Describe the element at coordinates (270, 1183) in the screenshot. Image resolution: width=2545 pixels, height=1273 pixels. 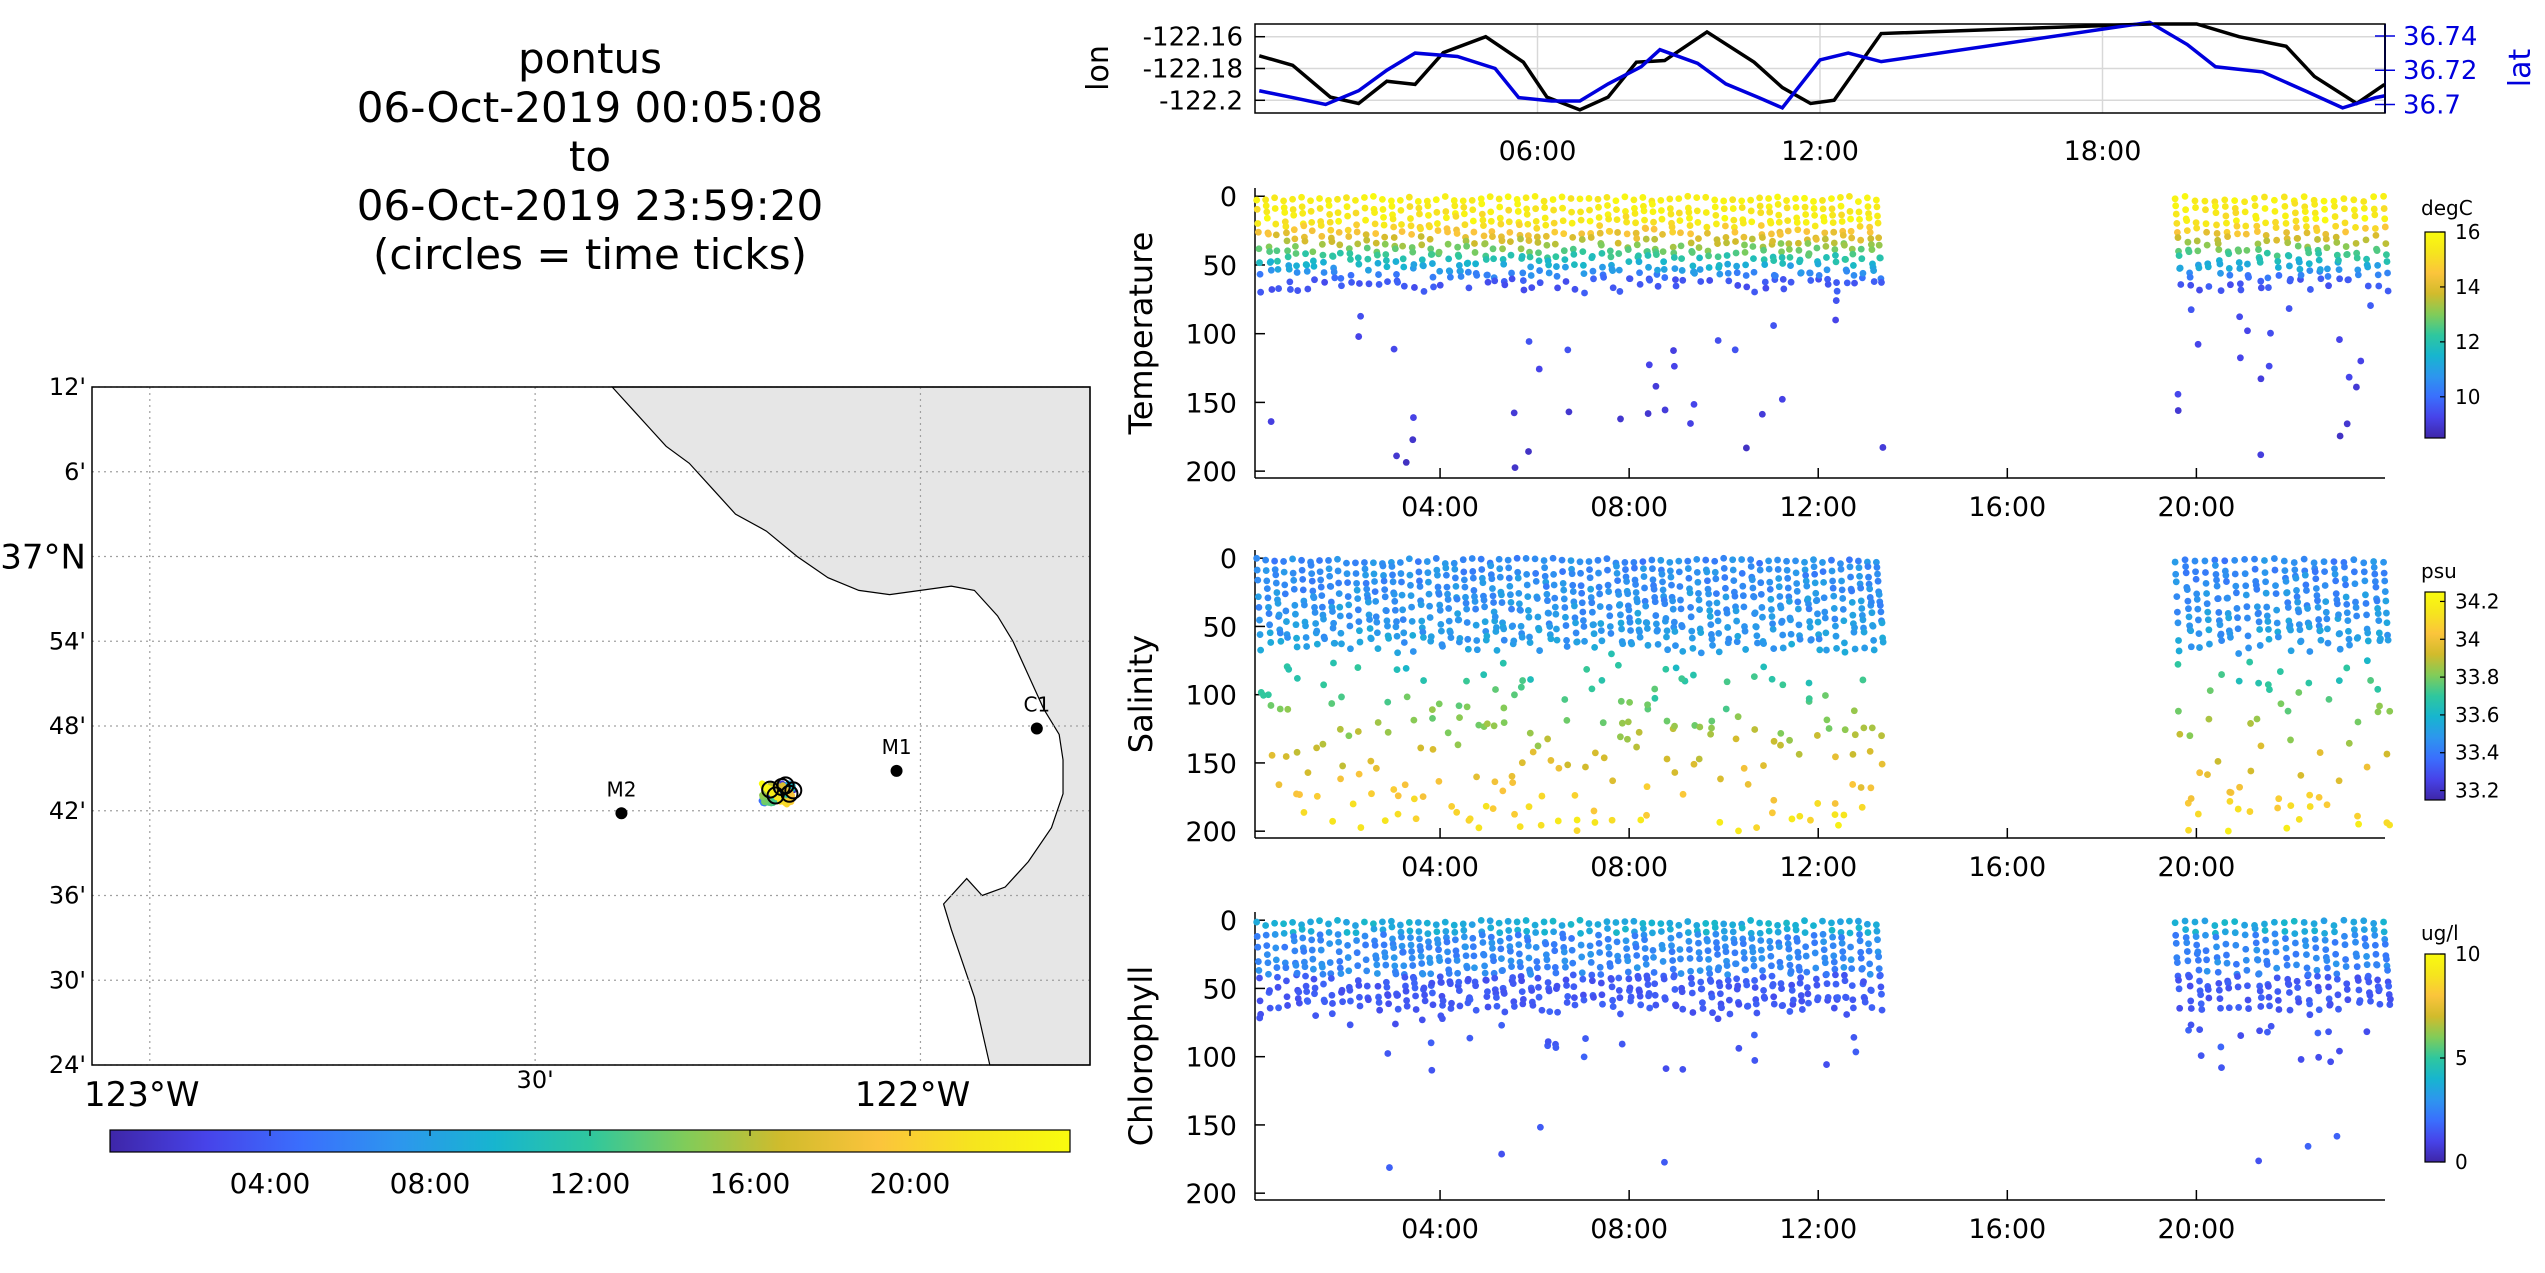
I see `map-colorbar-tick-label: 04:00` at that location.